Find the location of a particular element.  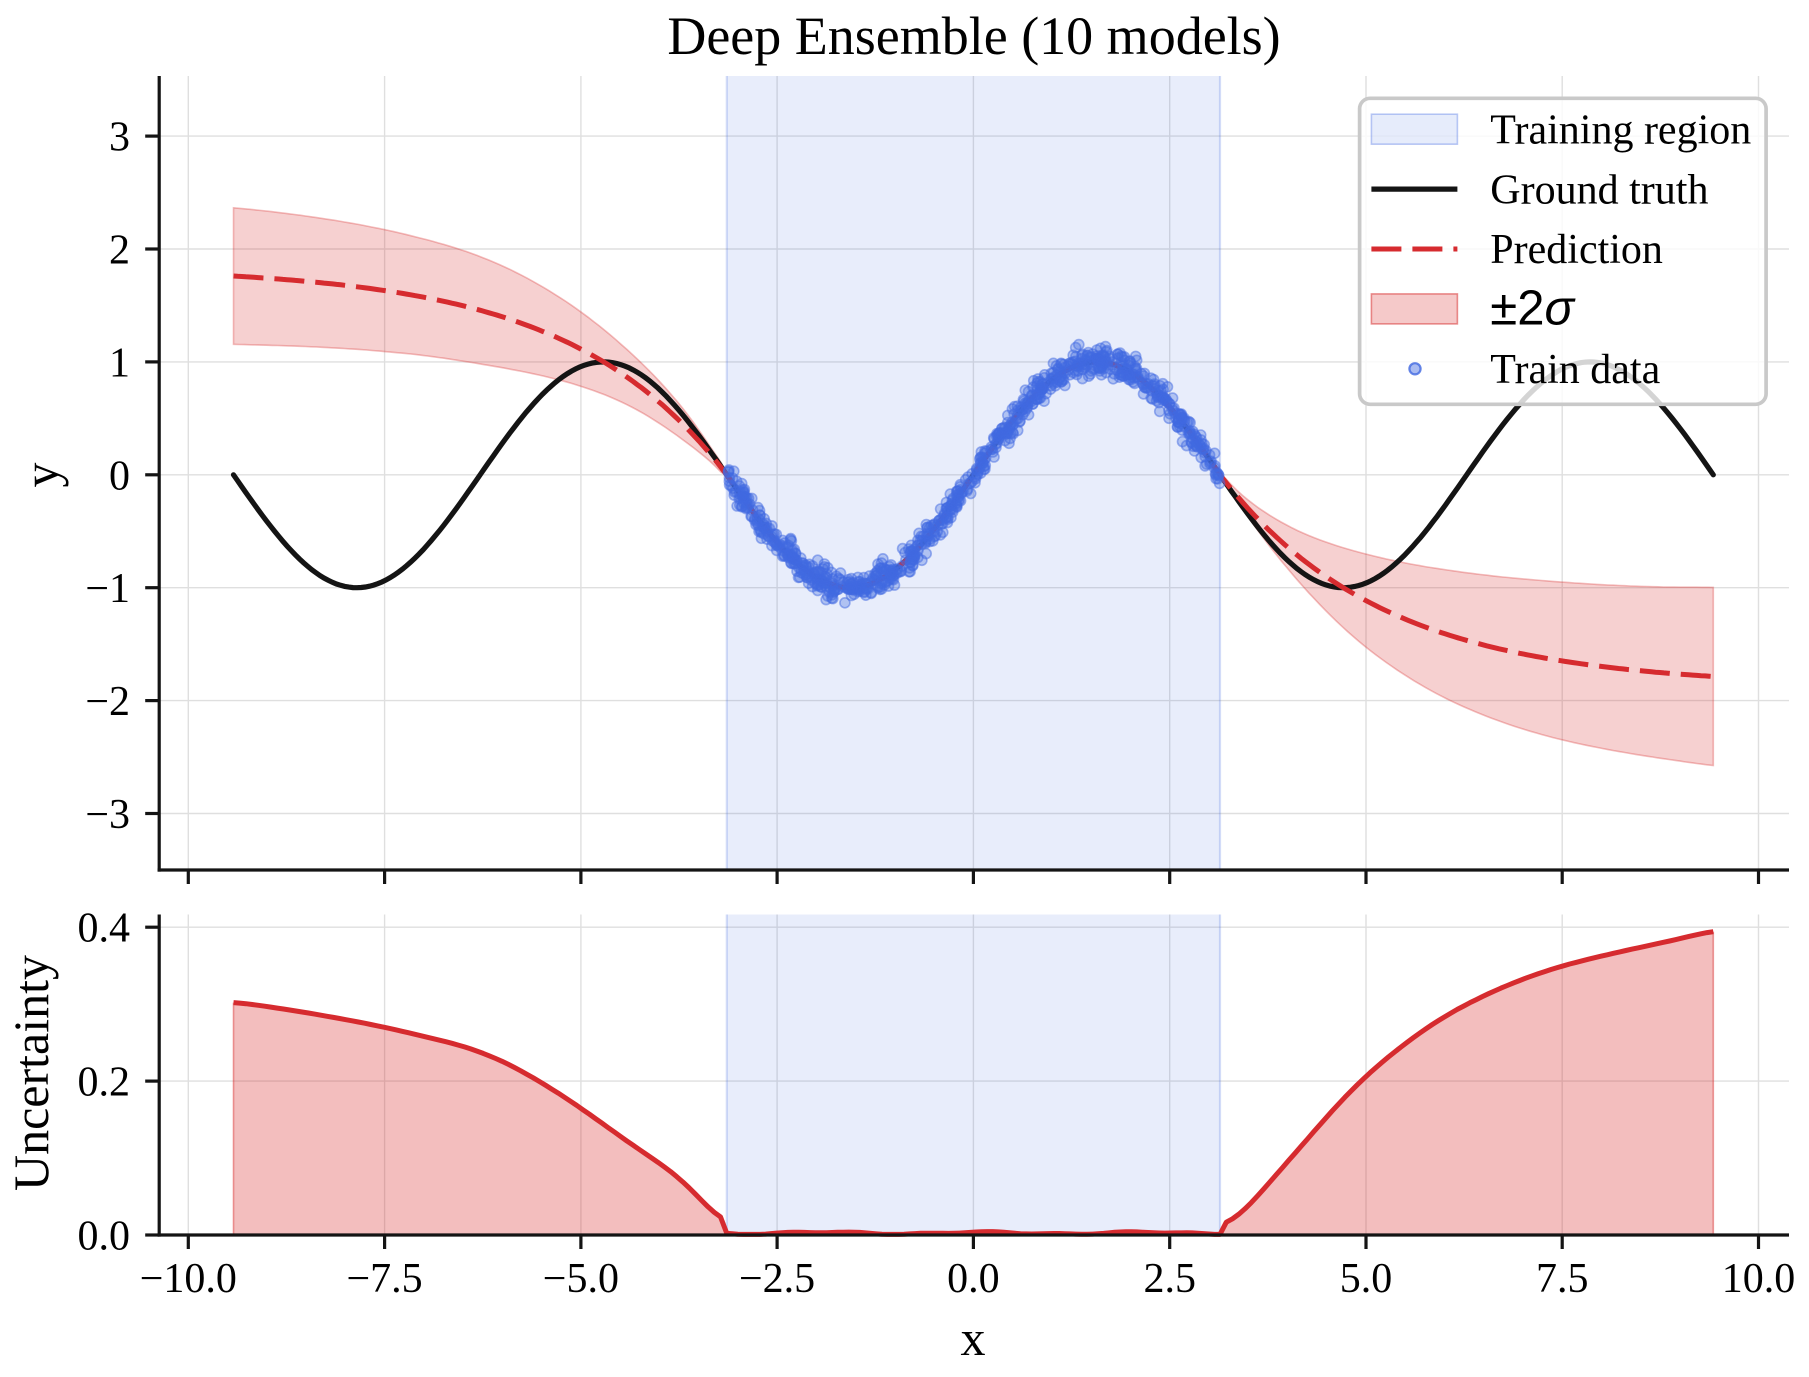

svg-text: −2 is located at coordinates (107, 702).